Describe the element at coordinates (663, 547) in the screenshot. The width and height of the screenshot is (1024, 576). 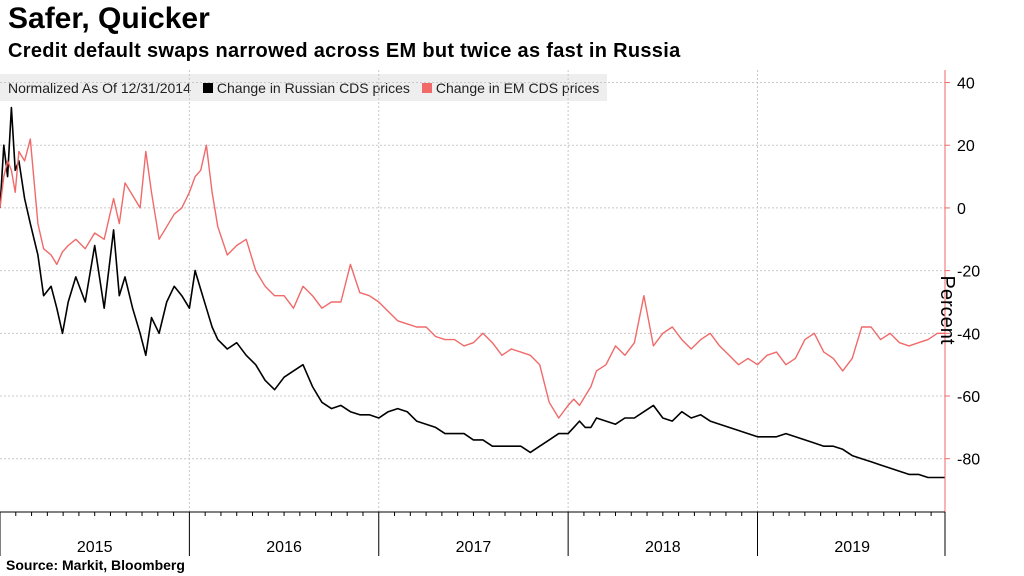
I see `x-tick-label: 2018` at that location.